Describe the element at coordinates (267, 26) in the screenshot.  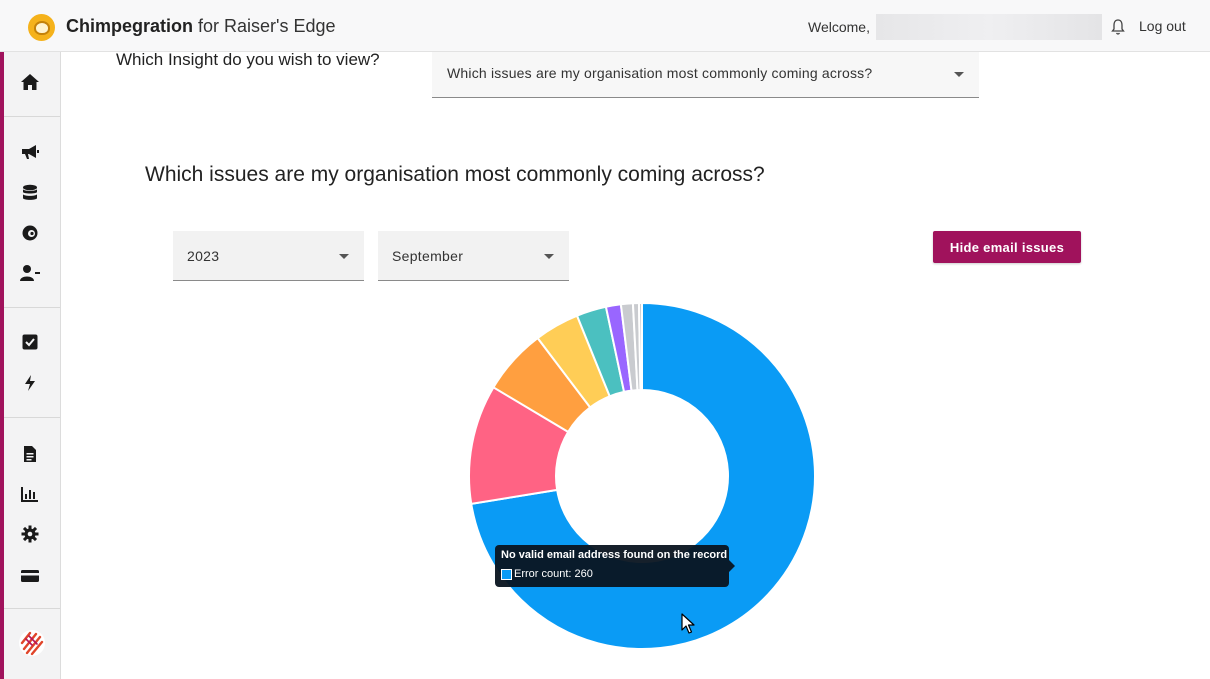
I see `brand-suffix: for Raiser's Edge` at that location.